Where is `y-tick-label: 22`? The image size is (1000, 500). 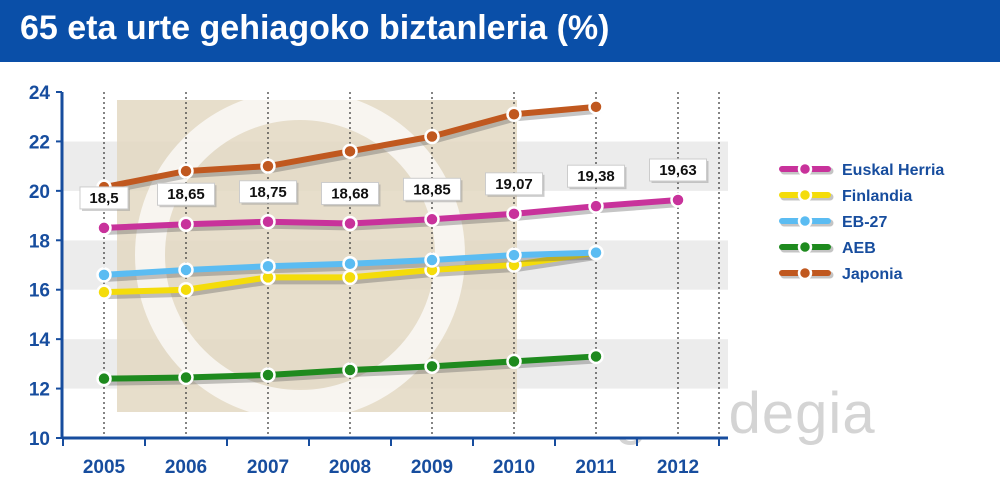
y-tick-label: 22 is located at coordinates (39, 142).